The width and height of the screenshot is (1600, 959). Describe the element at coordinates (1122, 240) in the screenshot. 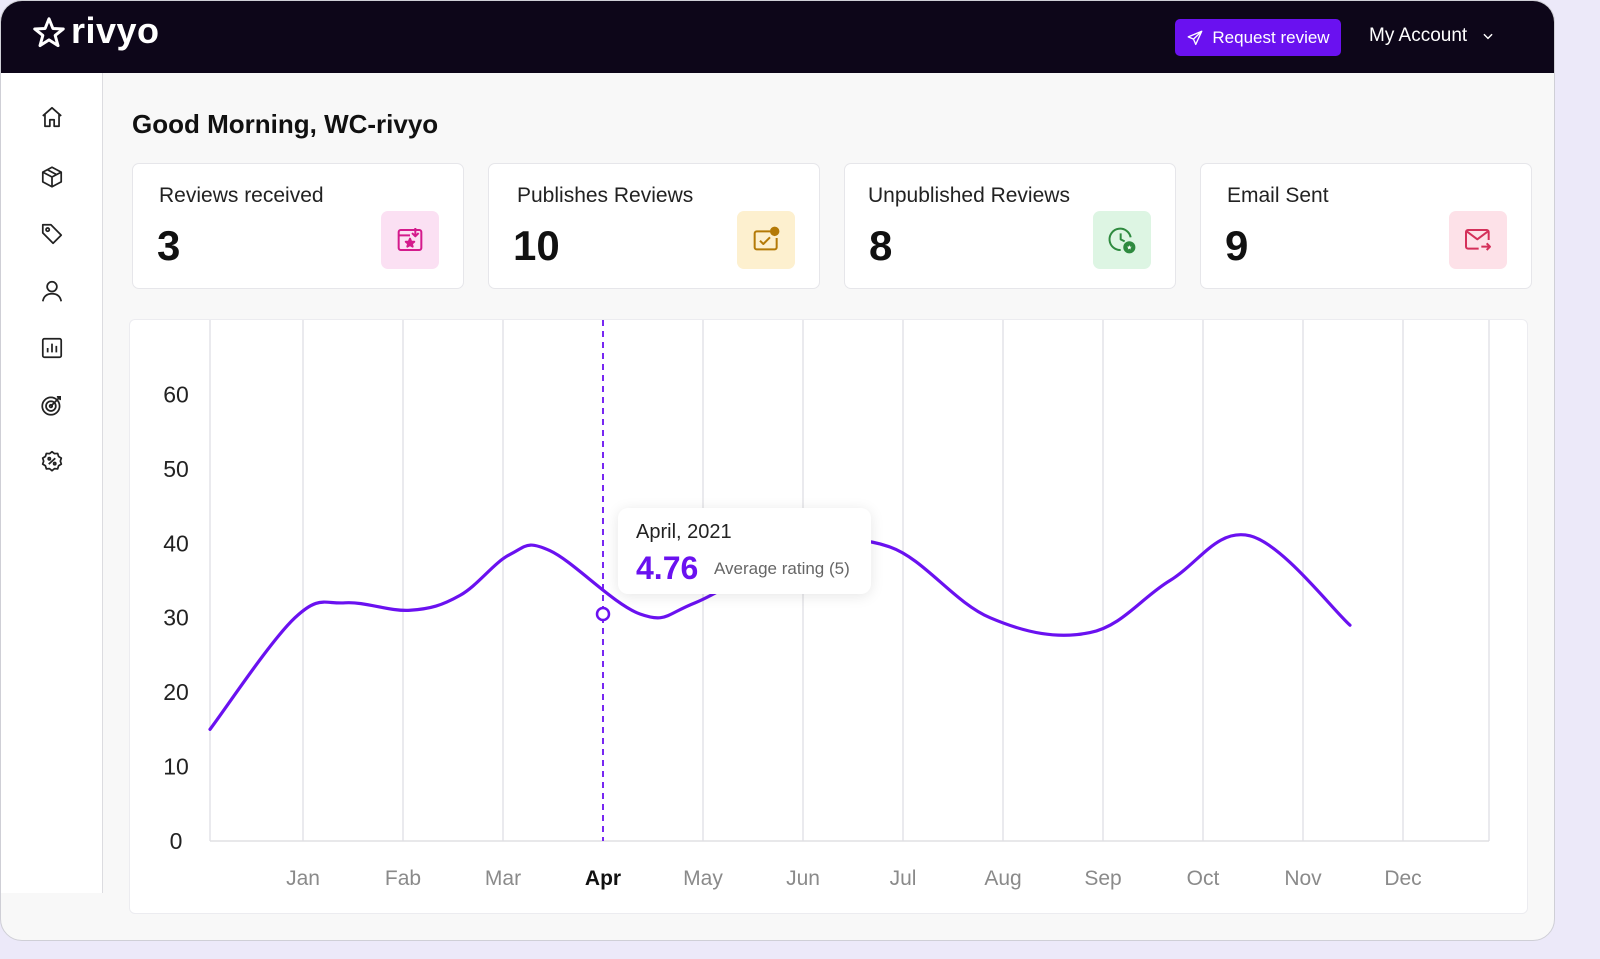

I see `clock-star-icon` at that location.